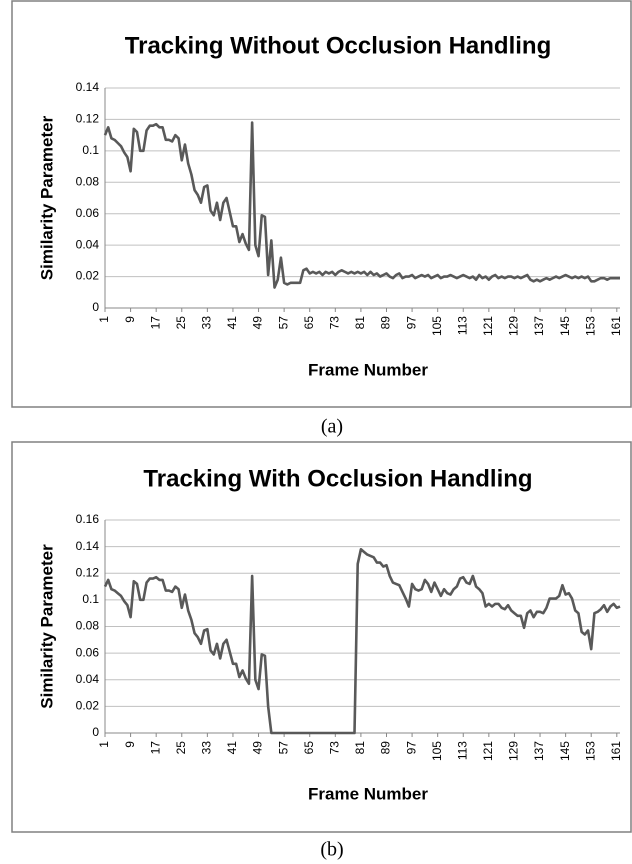 The height and width of the screenshot is (864, 632). I want to click on chart-title: Tracking With Occlusion Handling, so click(337, 478).